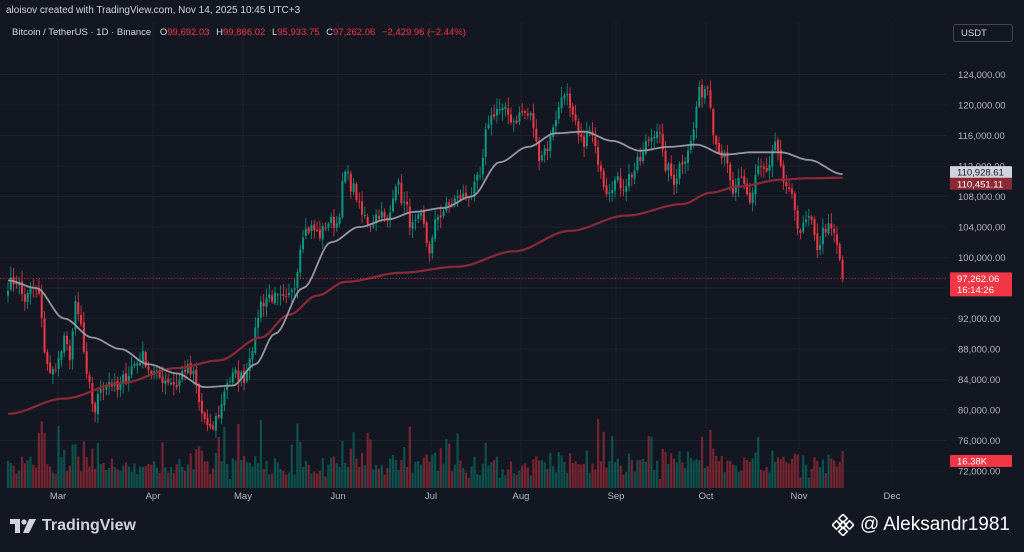 The image size is (1024, 552). What do you see at coordinates (983, 33) in the screenshot?
I see `currency-button: USDT` at bounding box center [983, 33].